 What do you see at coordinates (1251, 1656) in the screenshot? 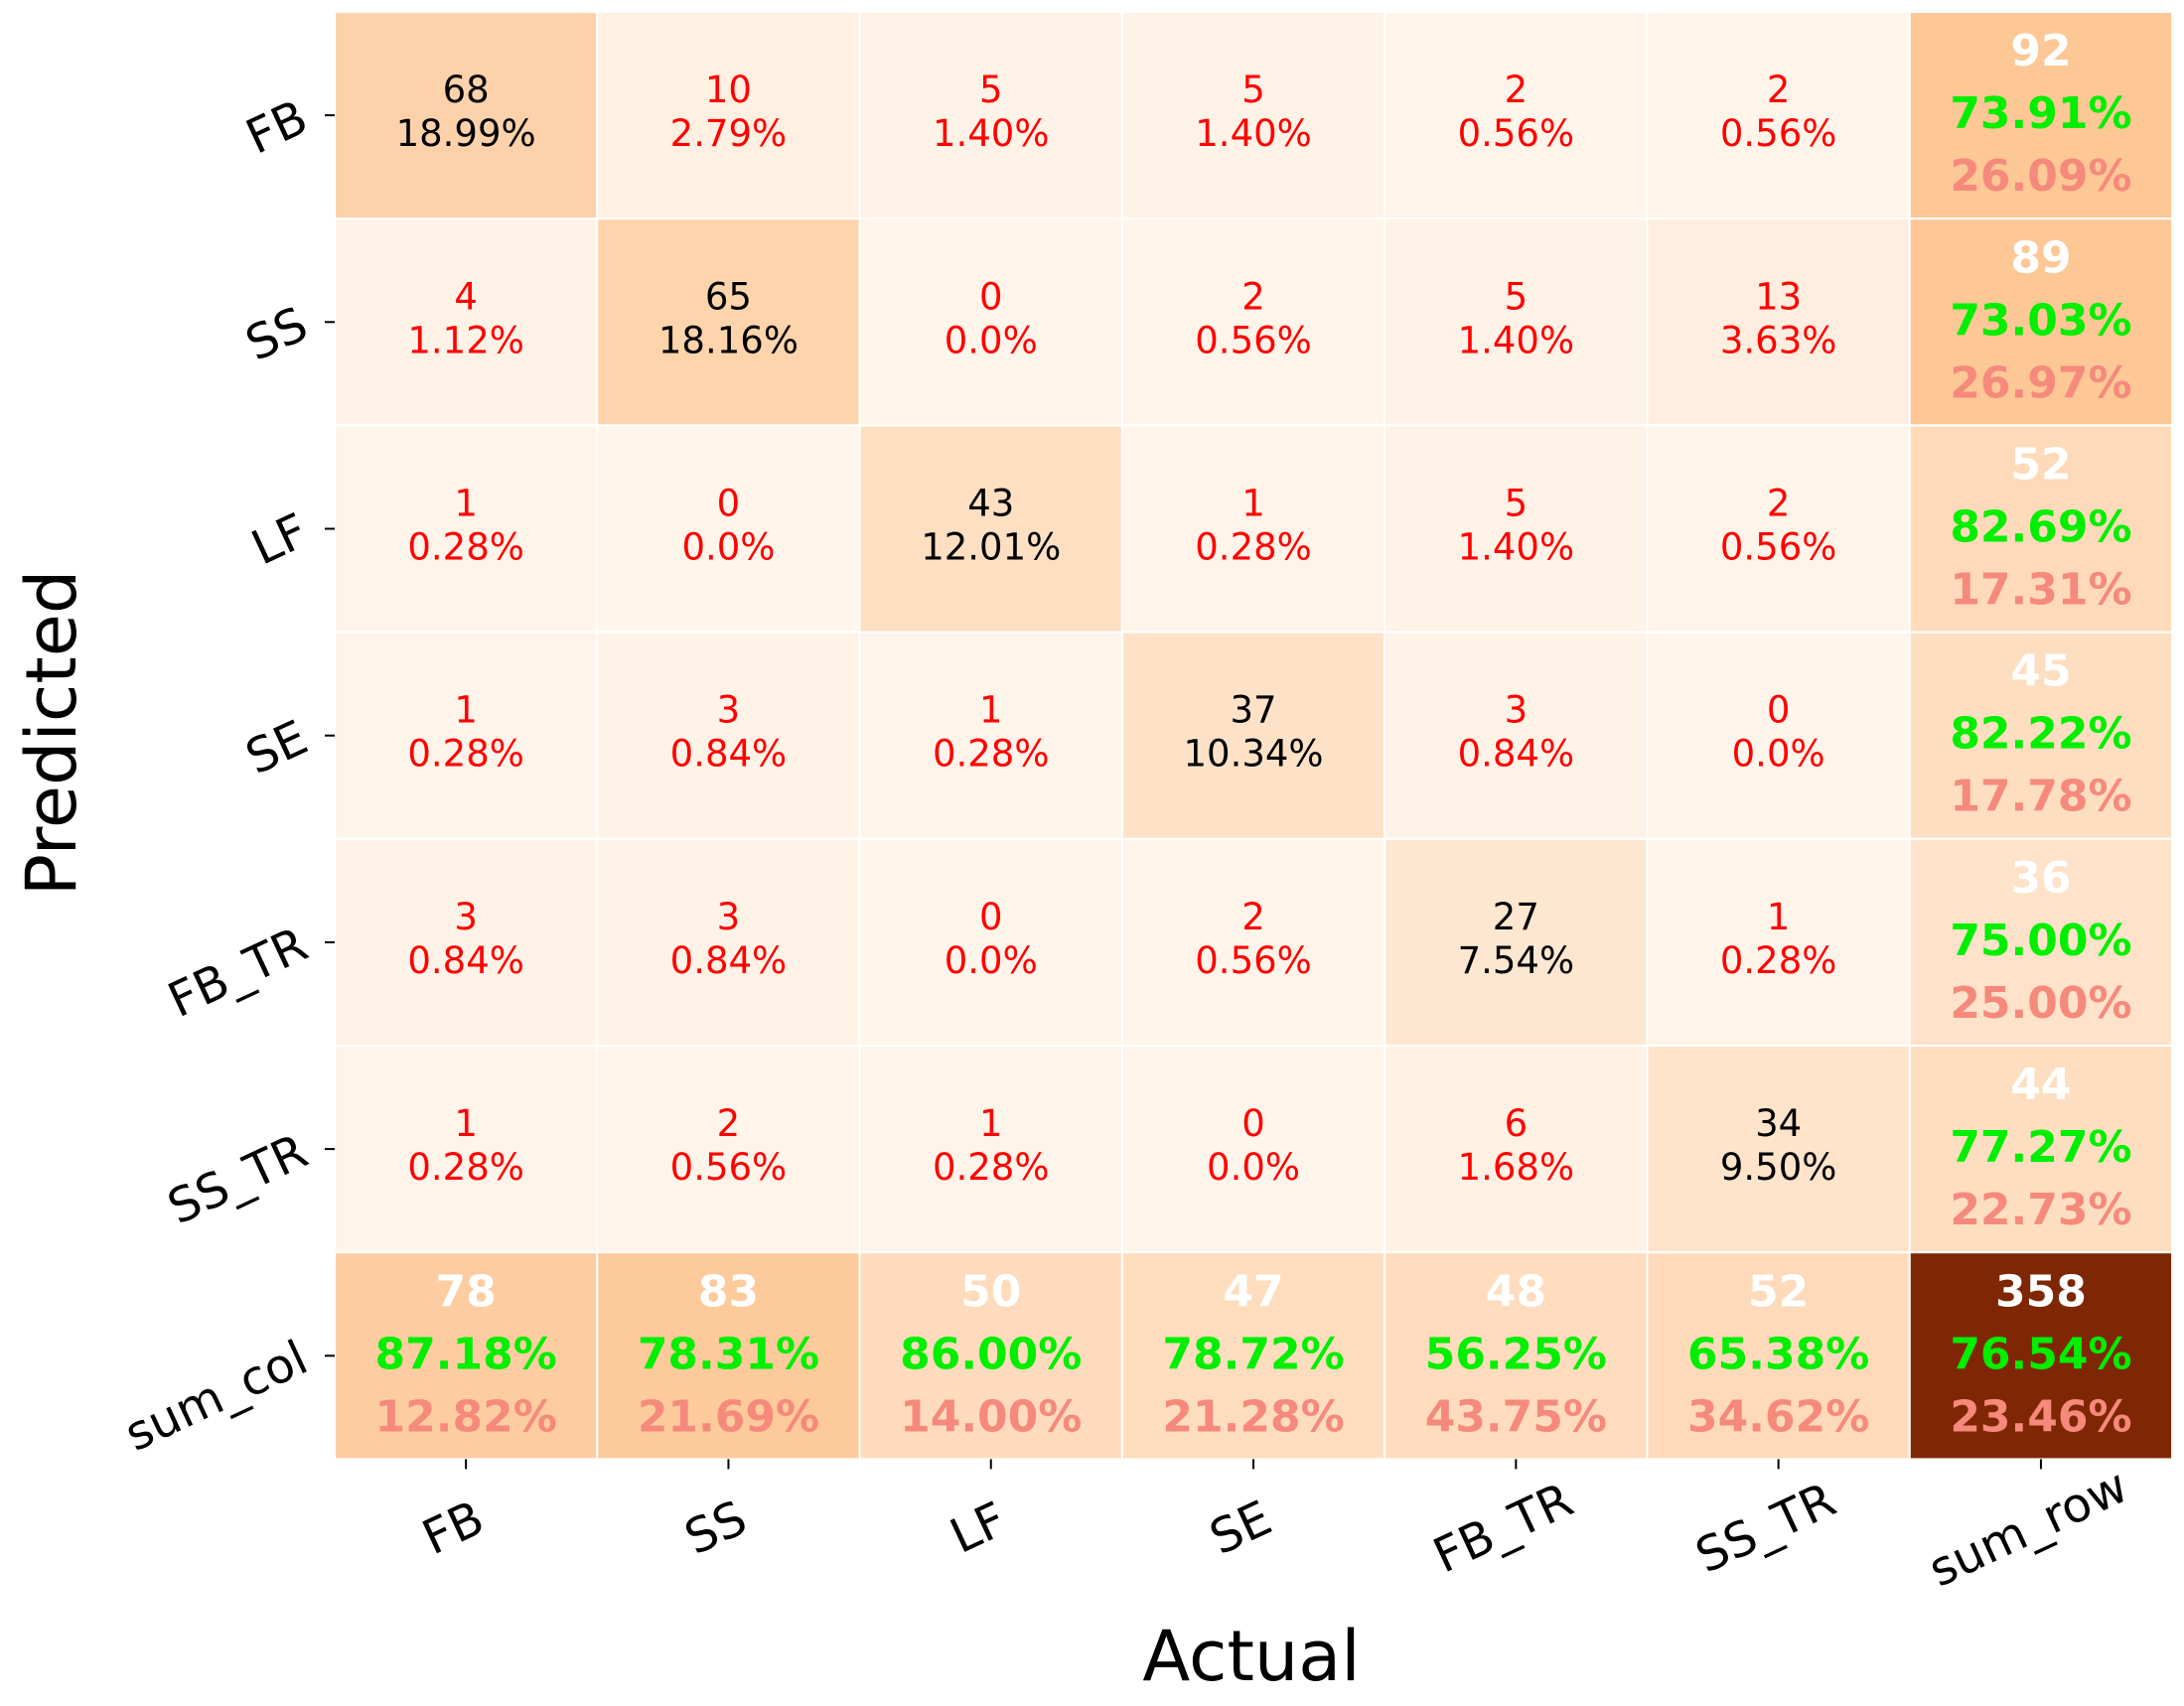
I see `x-axis-label: Actual` at bounding box center [1251, 1656].